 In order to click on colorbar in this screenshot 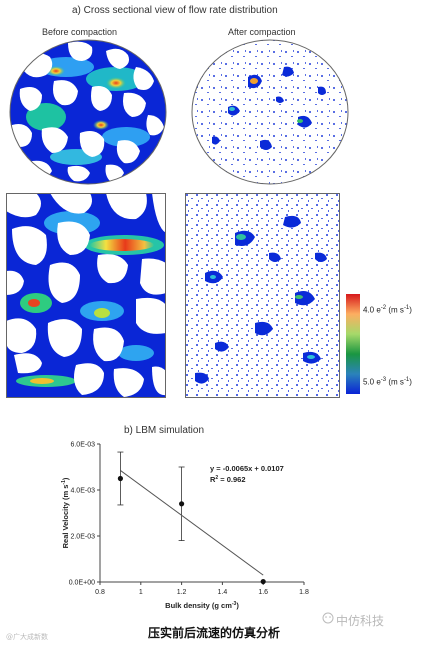, I will do `click(353, 344)`.